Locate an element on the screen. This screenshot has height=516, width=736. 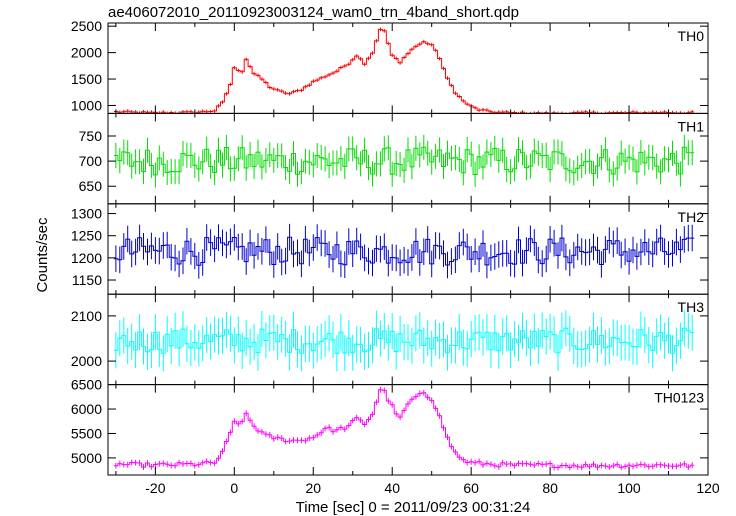
light-curve-th1 is located at coordinates (404, 161).